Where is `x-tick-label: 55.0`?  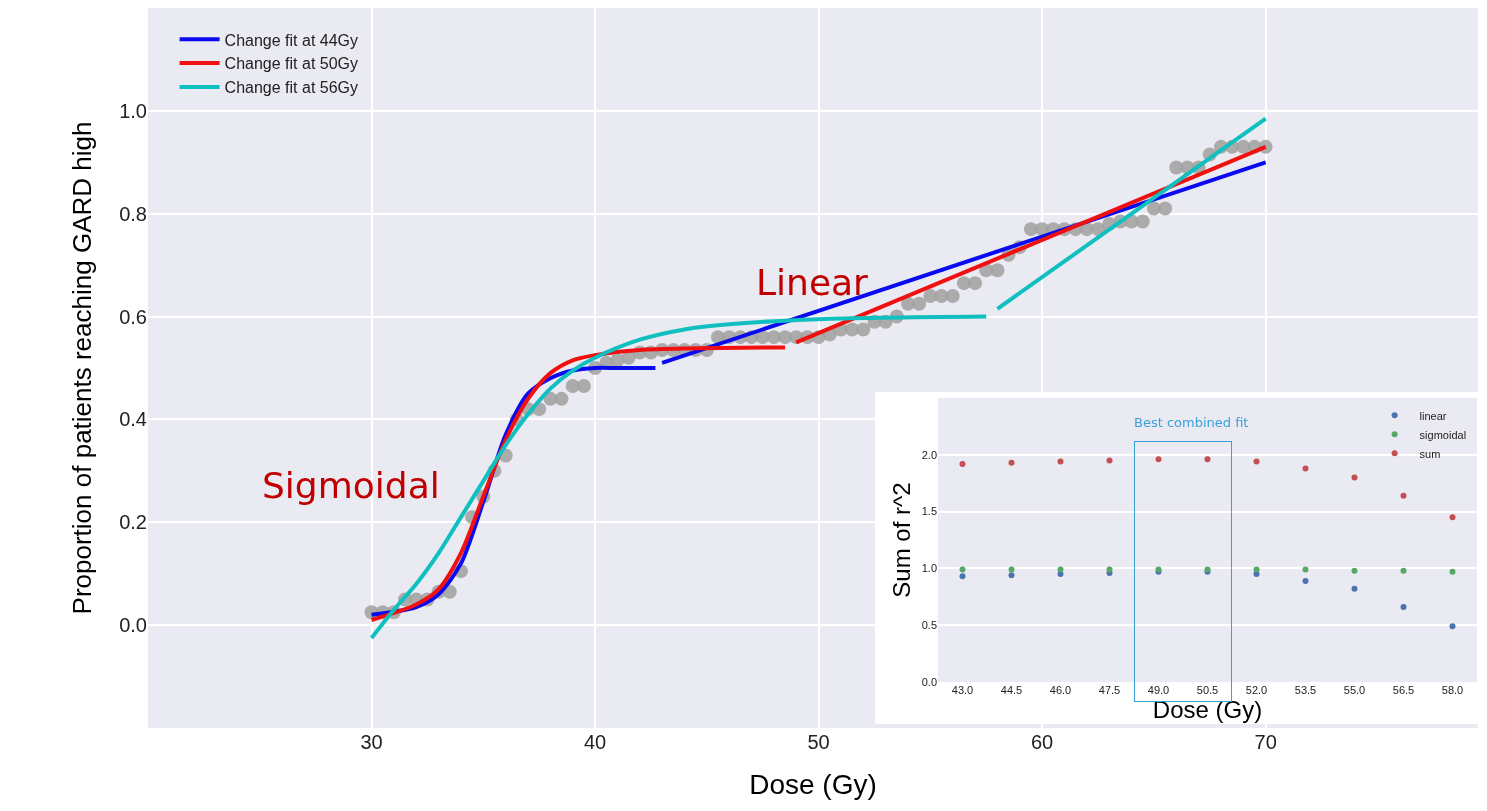
x-tick-label: 55.0 is located at coordinates (1354, 690).